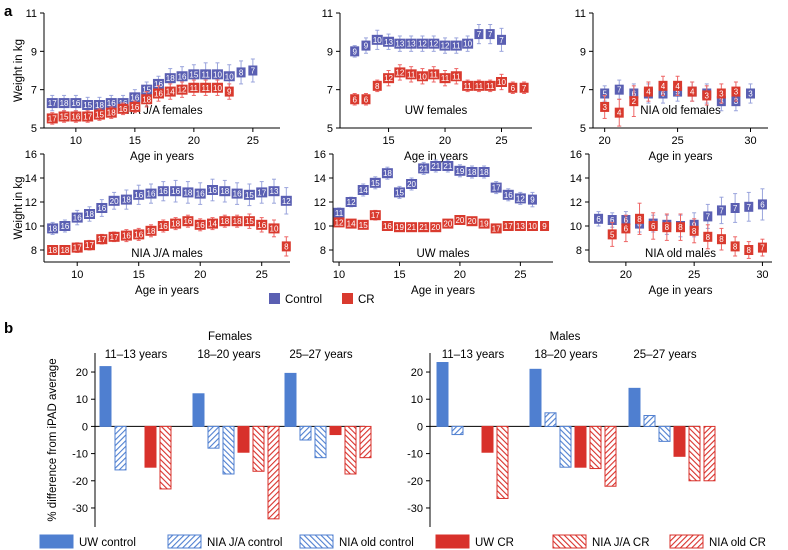 The image size is (788, 550). I want to click on y-tick-label: 8, so click(323, 251).